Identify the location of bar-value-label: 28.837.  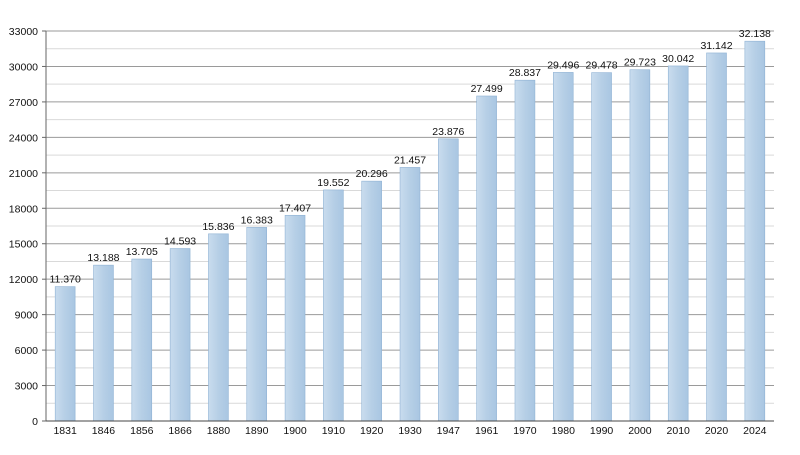
(525, 73).